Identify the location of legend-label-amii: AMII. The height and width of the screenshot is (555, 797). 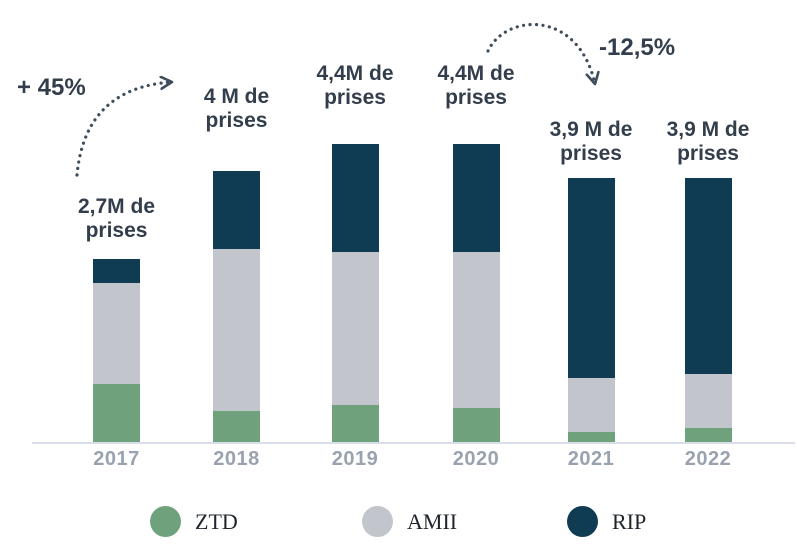
(432, 521).